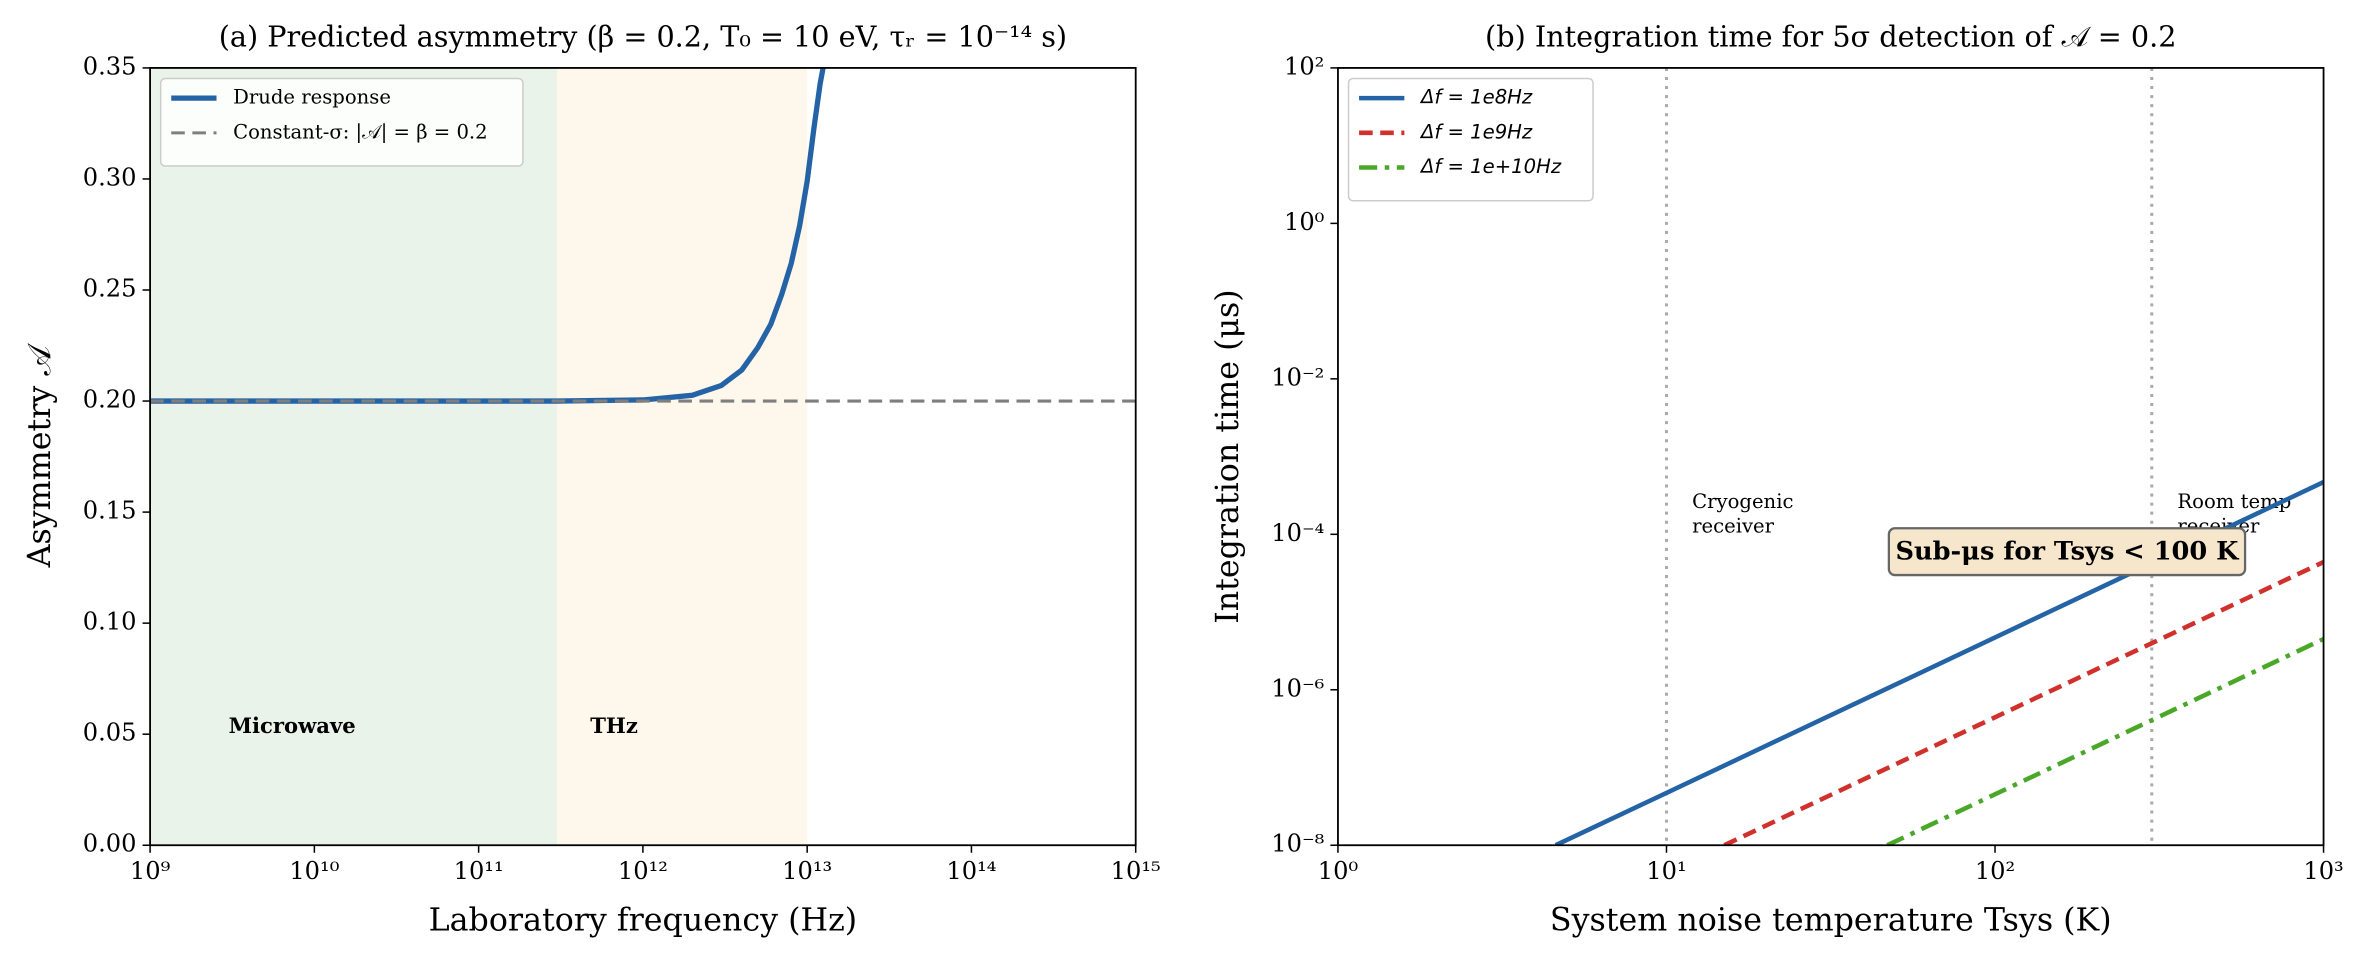  I want to click on y-tick-label: 10², so click(1304, 66).